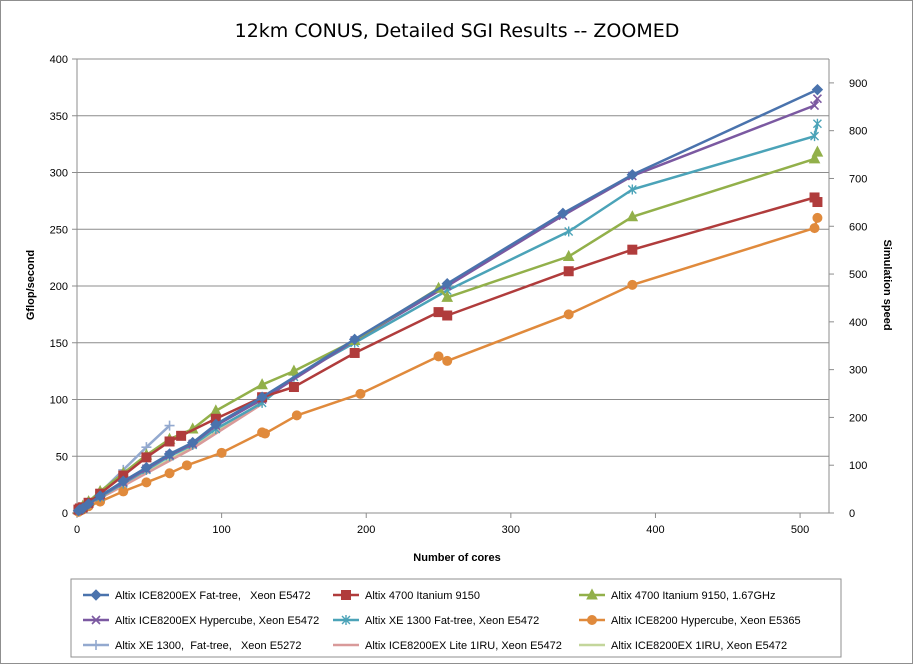 The height and width of the screenshot is (664, 913). I want to click on legend-item: Altix 4700 Itanium 9150, so click(406, 596).